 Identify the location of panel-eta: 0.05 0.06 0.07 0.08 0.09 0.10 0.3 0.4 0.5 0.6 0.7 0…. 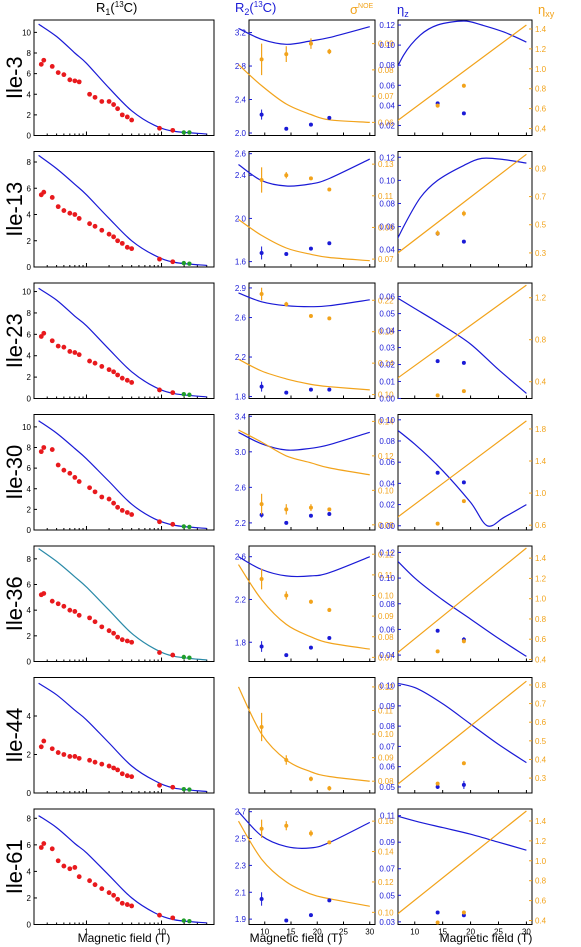
(463, 735).